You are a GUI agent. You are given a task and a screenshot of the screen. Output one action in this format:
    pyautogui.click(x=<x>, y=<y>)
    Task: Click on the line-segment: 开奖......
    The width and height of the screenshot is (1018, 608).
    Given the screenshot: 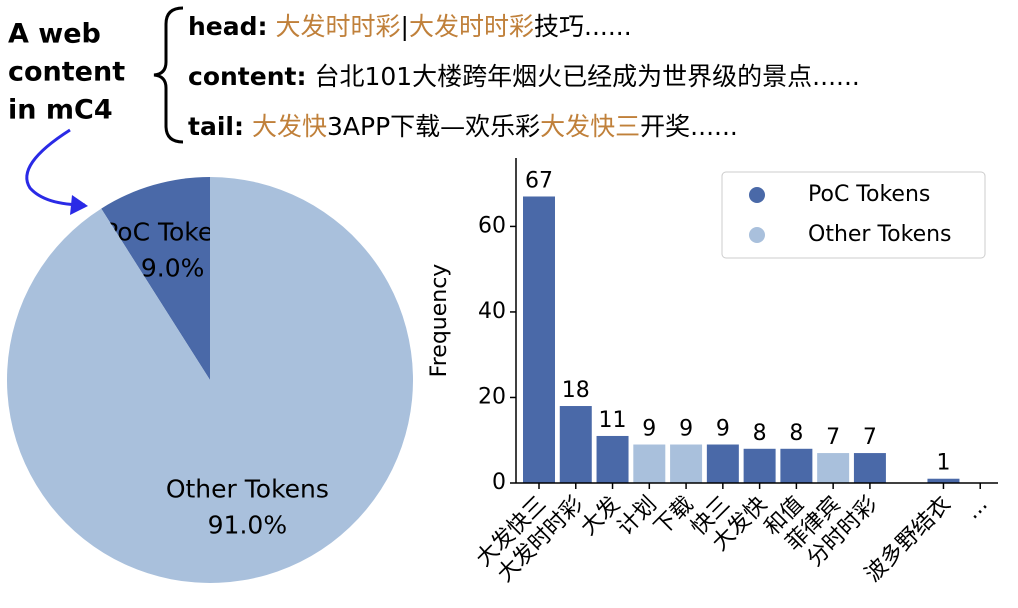 What is the action you would take?
    pyautogui.click(x=689, y=126)
    